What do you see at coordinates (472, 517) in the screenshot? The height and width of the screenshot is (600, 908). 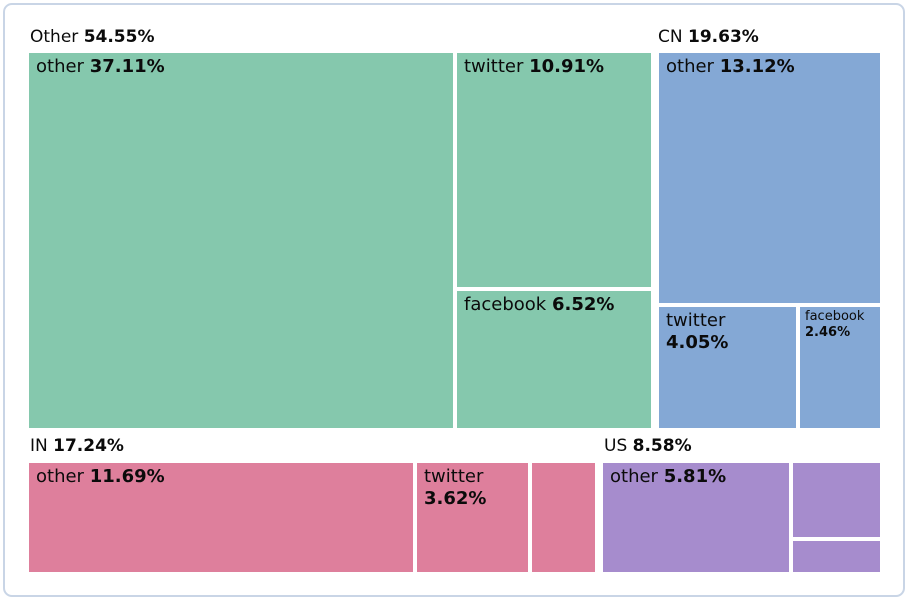 I see `treemap-cell-in-twitter: twitter 3.62%` at bounding box center [472, 517].